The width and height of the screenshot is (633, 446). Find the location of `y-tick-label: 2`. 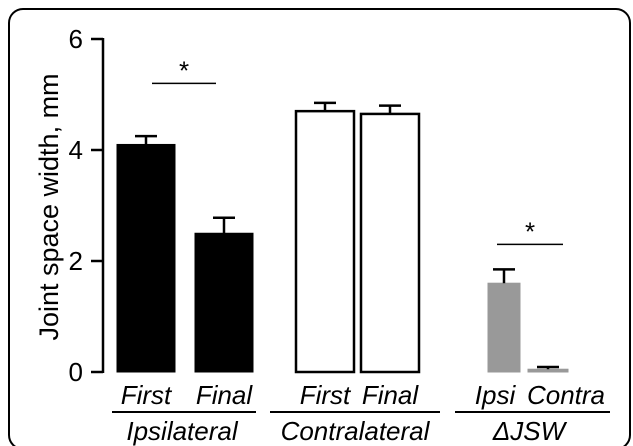

y-tick-label: 2 is located at coordinates (76, 261).